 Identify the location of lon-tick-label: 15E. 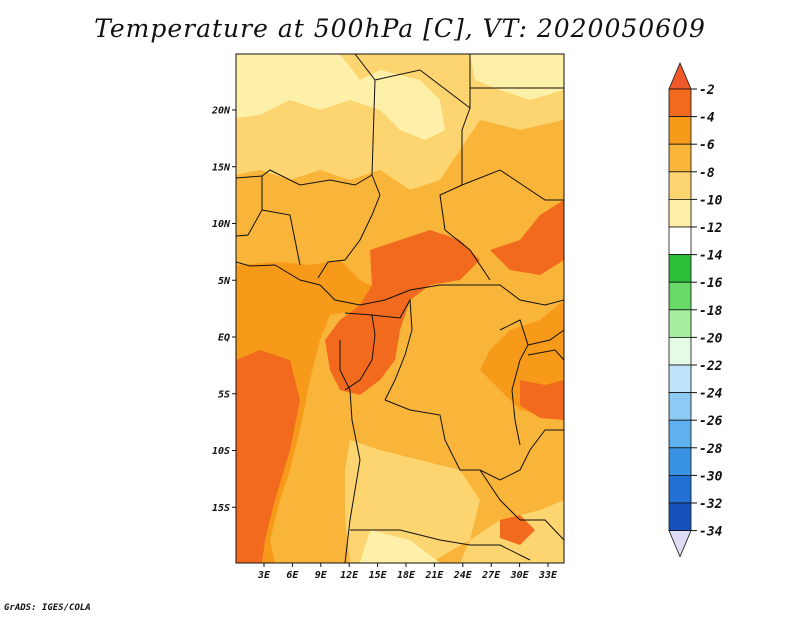
(378, 575).